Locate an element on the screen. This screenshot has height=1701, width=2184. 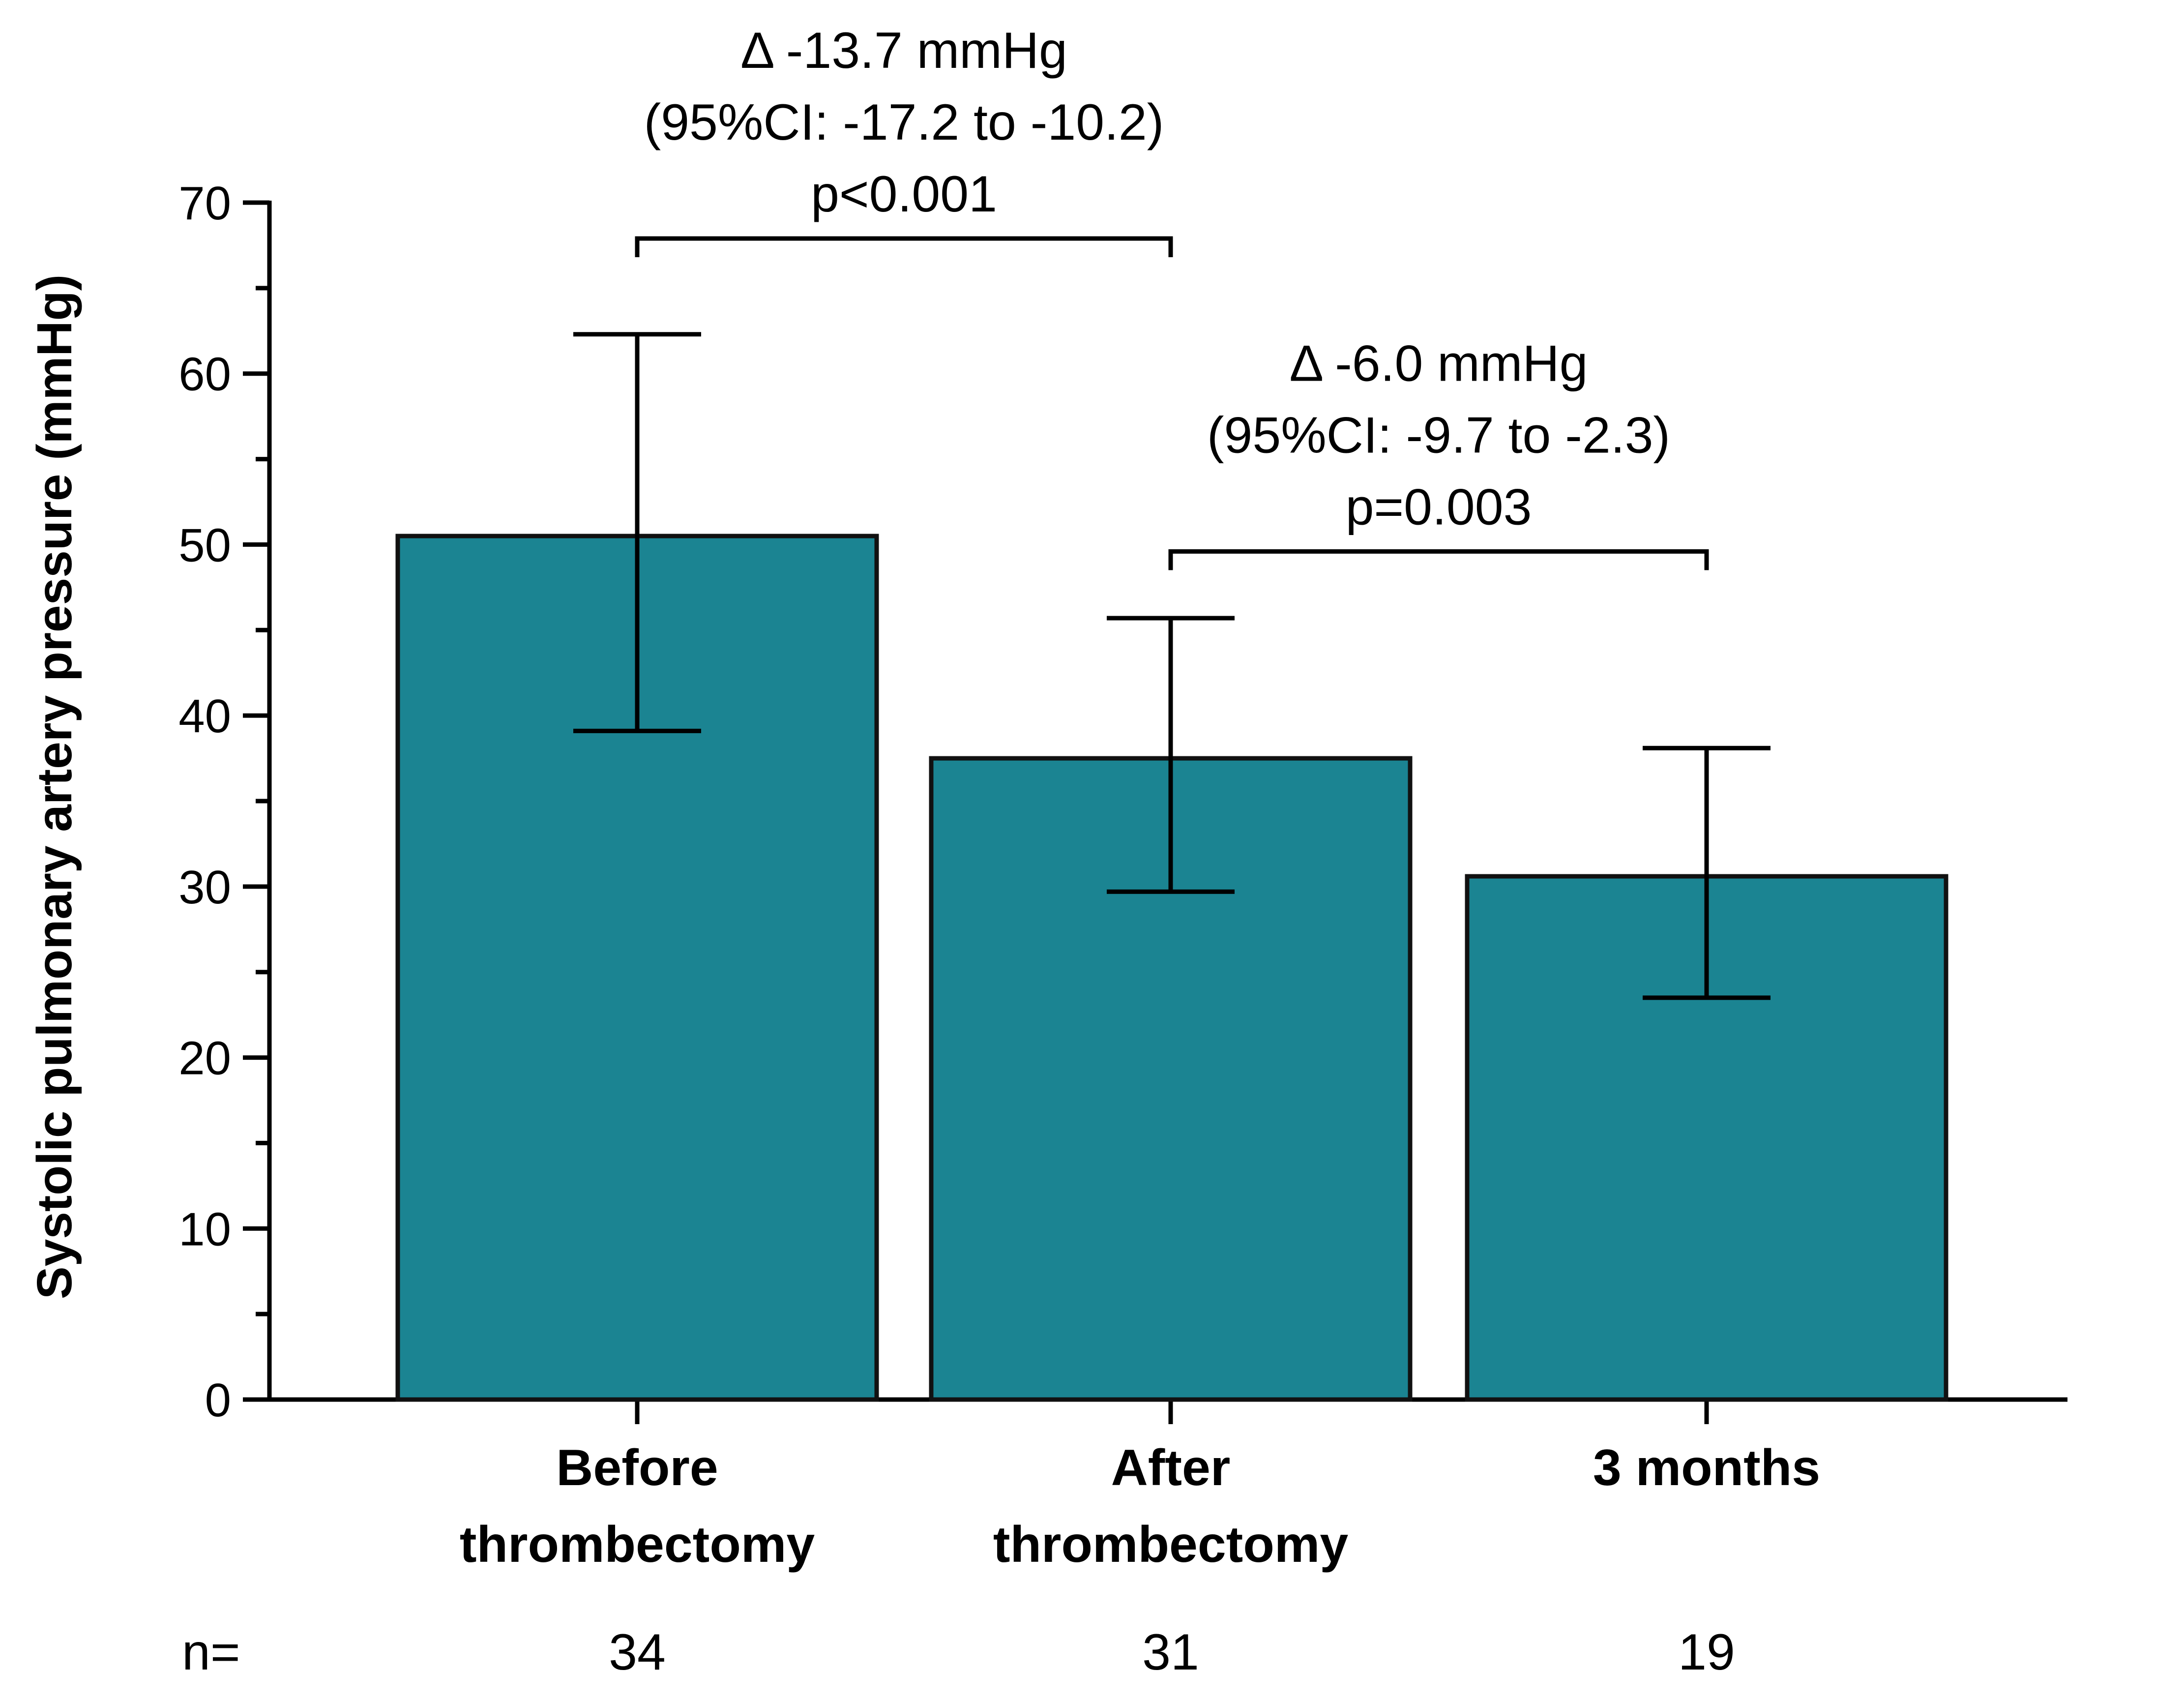
annotation-line: Δ -6.0 mmHg is located at coordinates (1439, 363).